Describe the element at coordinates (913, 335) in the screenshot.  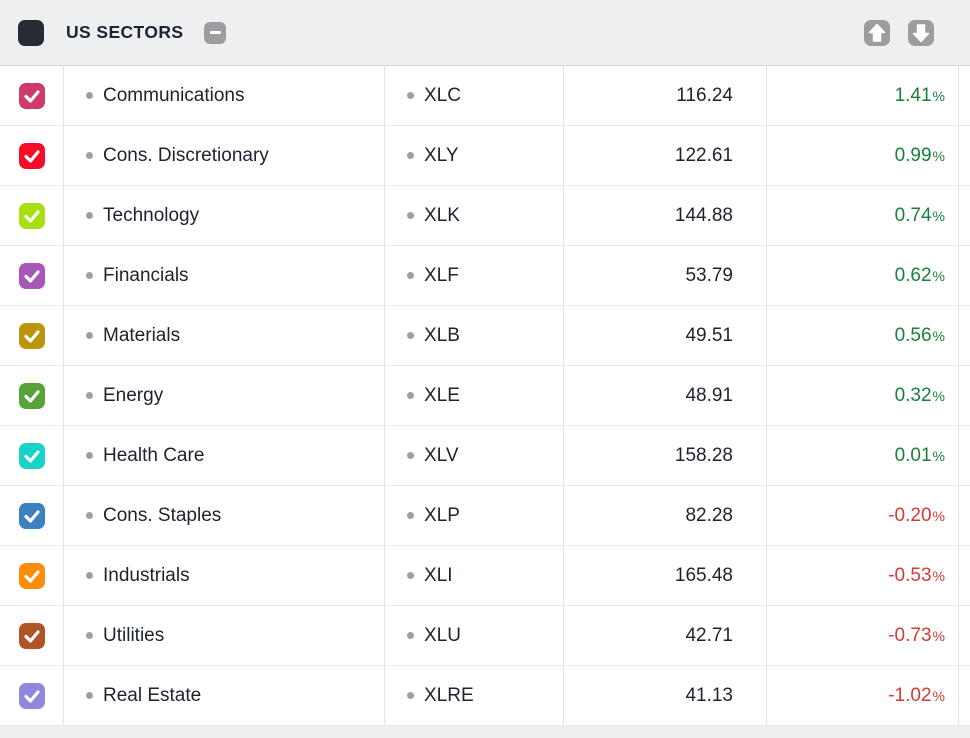
I see `change-value: 0.56` at that location.